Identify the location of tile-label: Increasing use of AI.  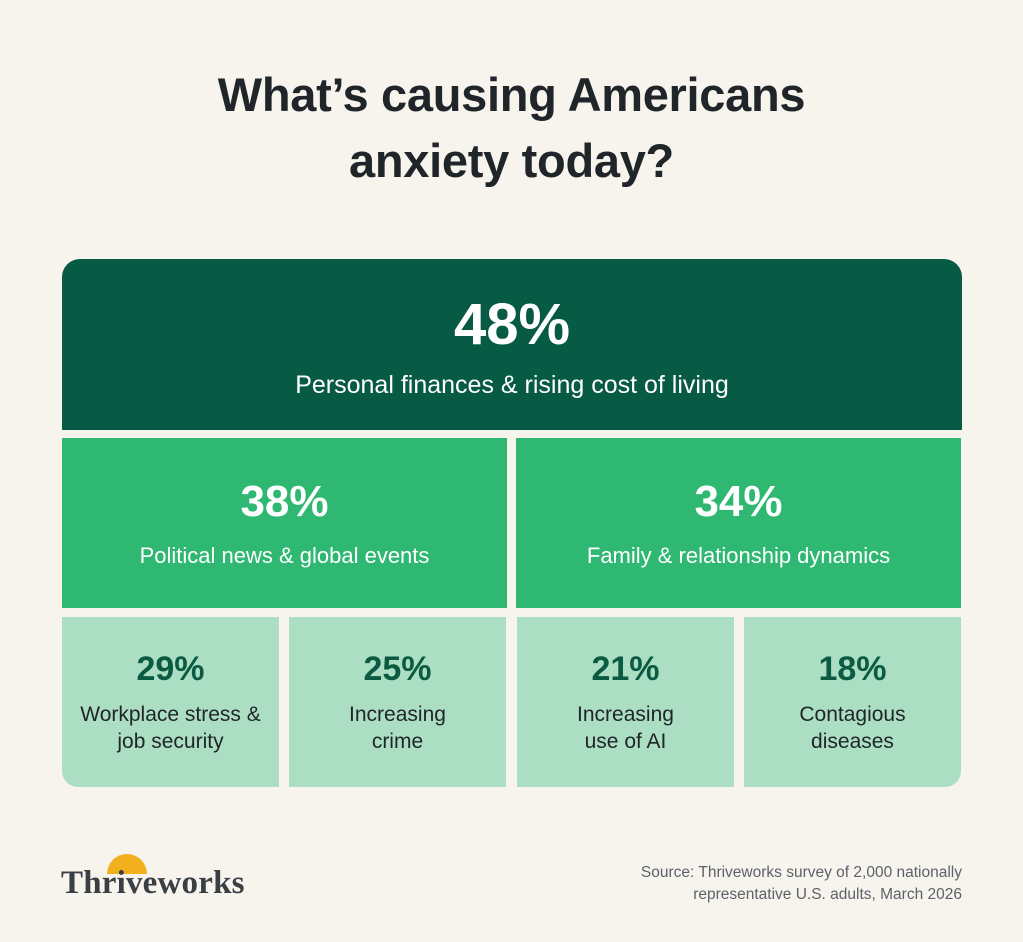
(625, 728).